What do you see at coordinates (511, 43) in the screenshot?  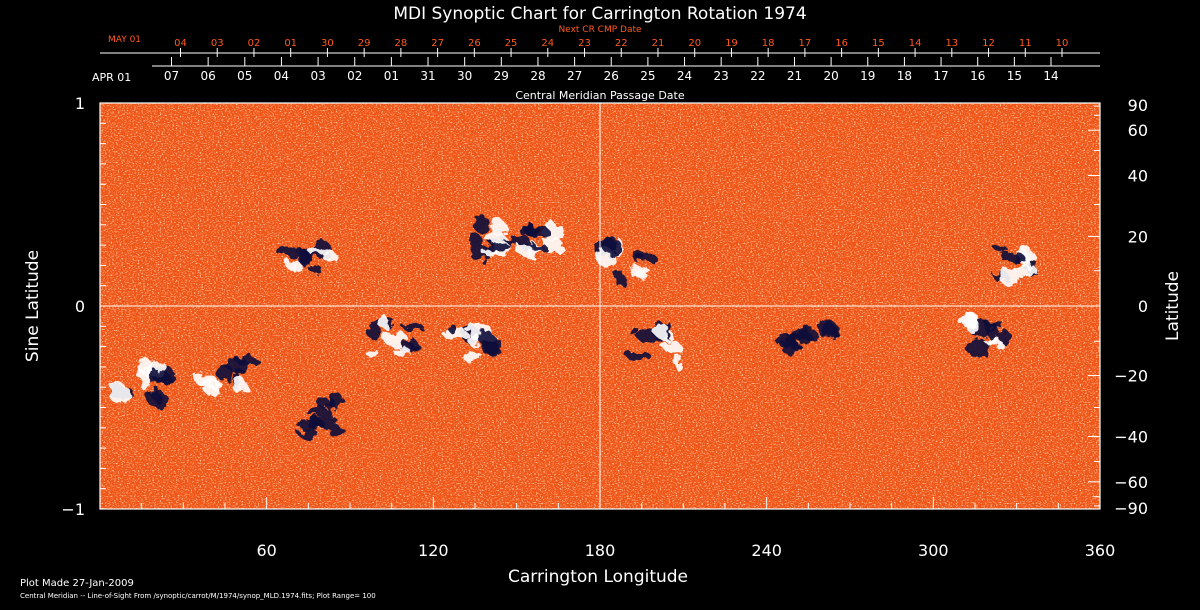 I see `next-cr-date-label: 25` at bounding box center [511, 43].